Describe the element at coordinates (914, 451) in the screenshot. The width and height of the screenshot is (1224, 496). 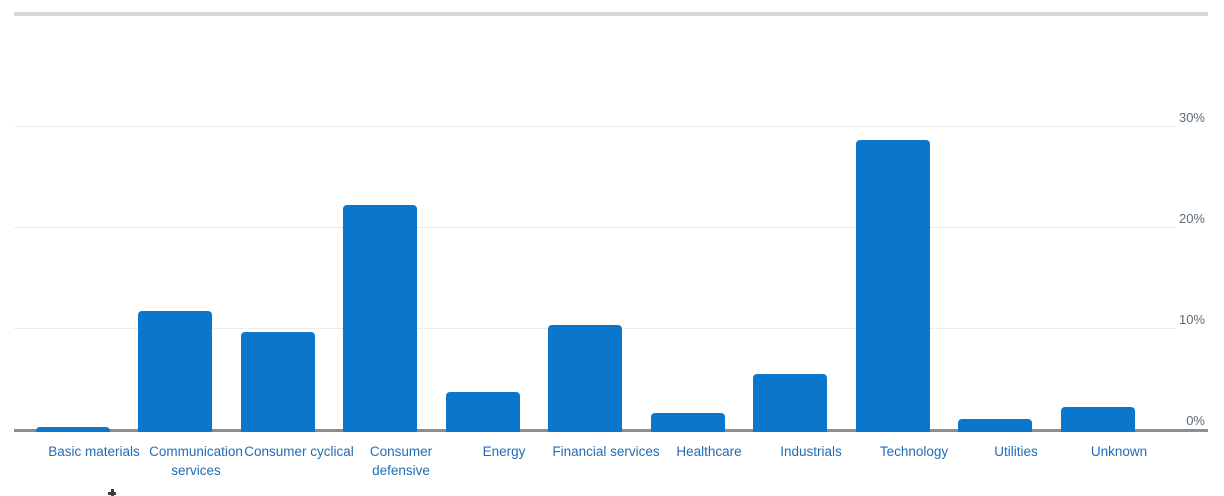
I see `category-label-technology: Technology` at that location.